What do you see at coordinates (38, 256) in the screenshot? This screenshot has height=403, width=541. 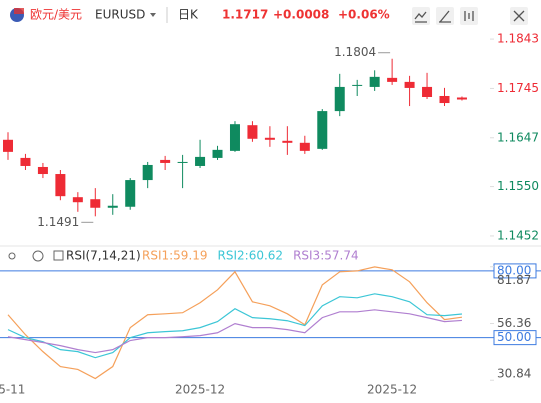 I see `settings-icon` at bounding box center [38, 256].